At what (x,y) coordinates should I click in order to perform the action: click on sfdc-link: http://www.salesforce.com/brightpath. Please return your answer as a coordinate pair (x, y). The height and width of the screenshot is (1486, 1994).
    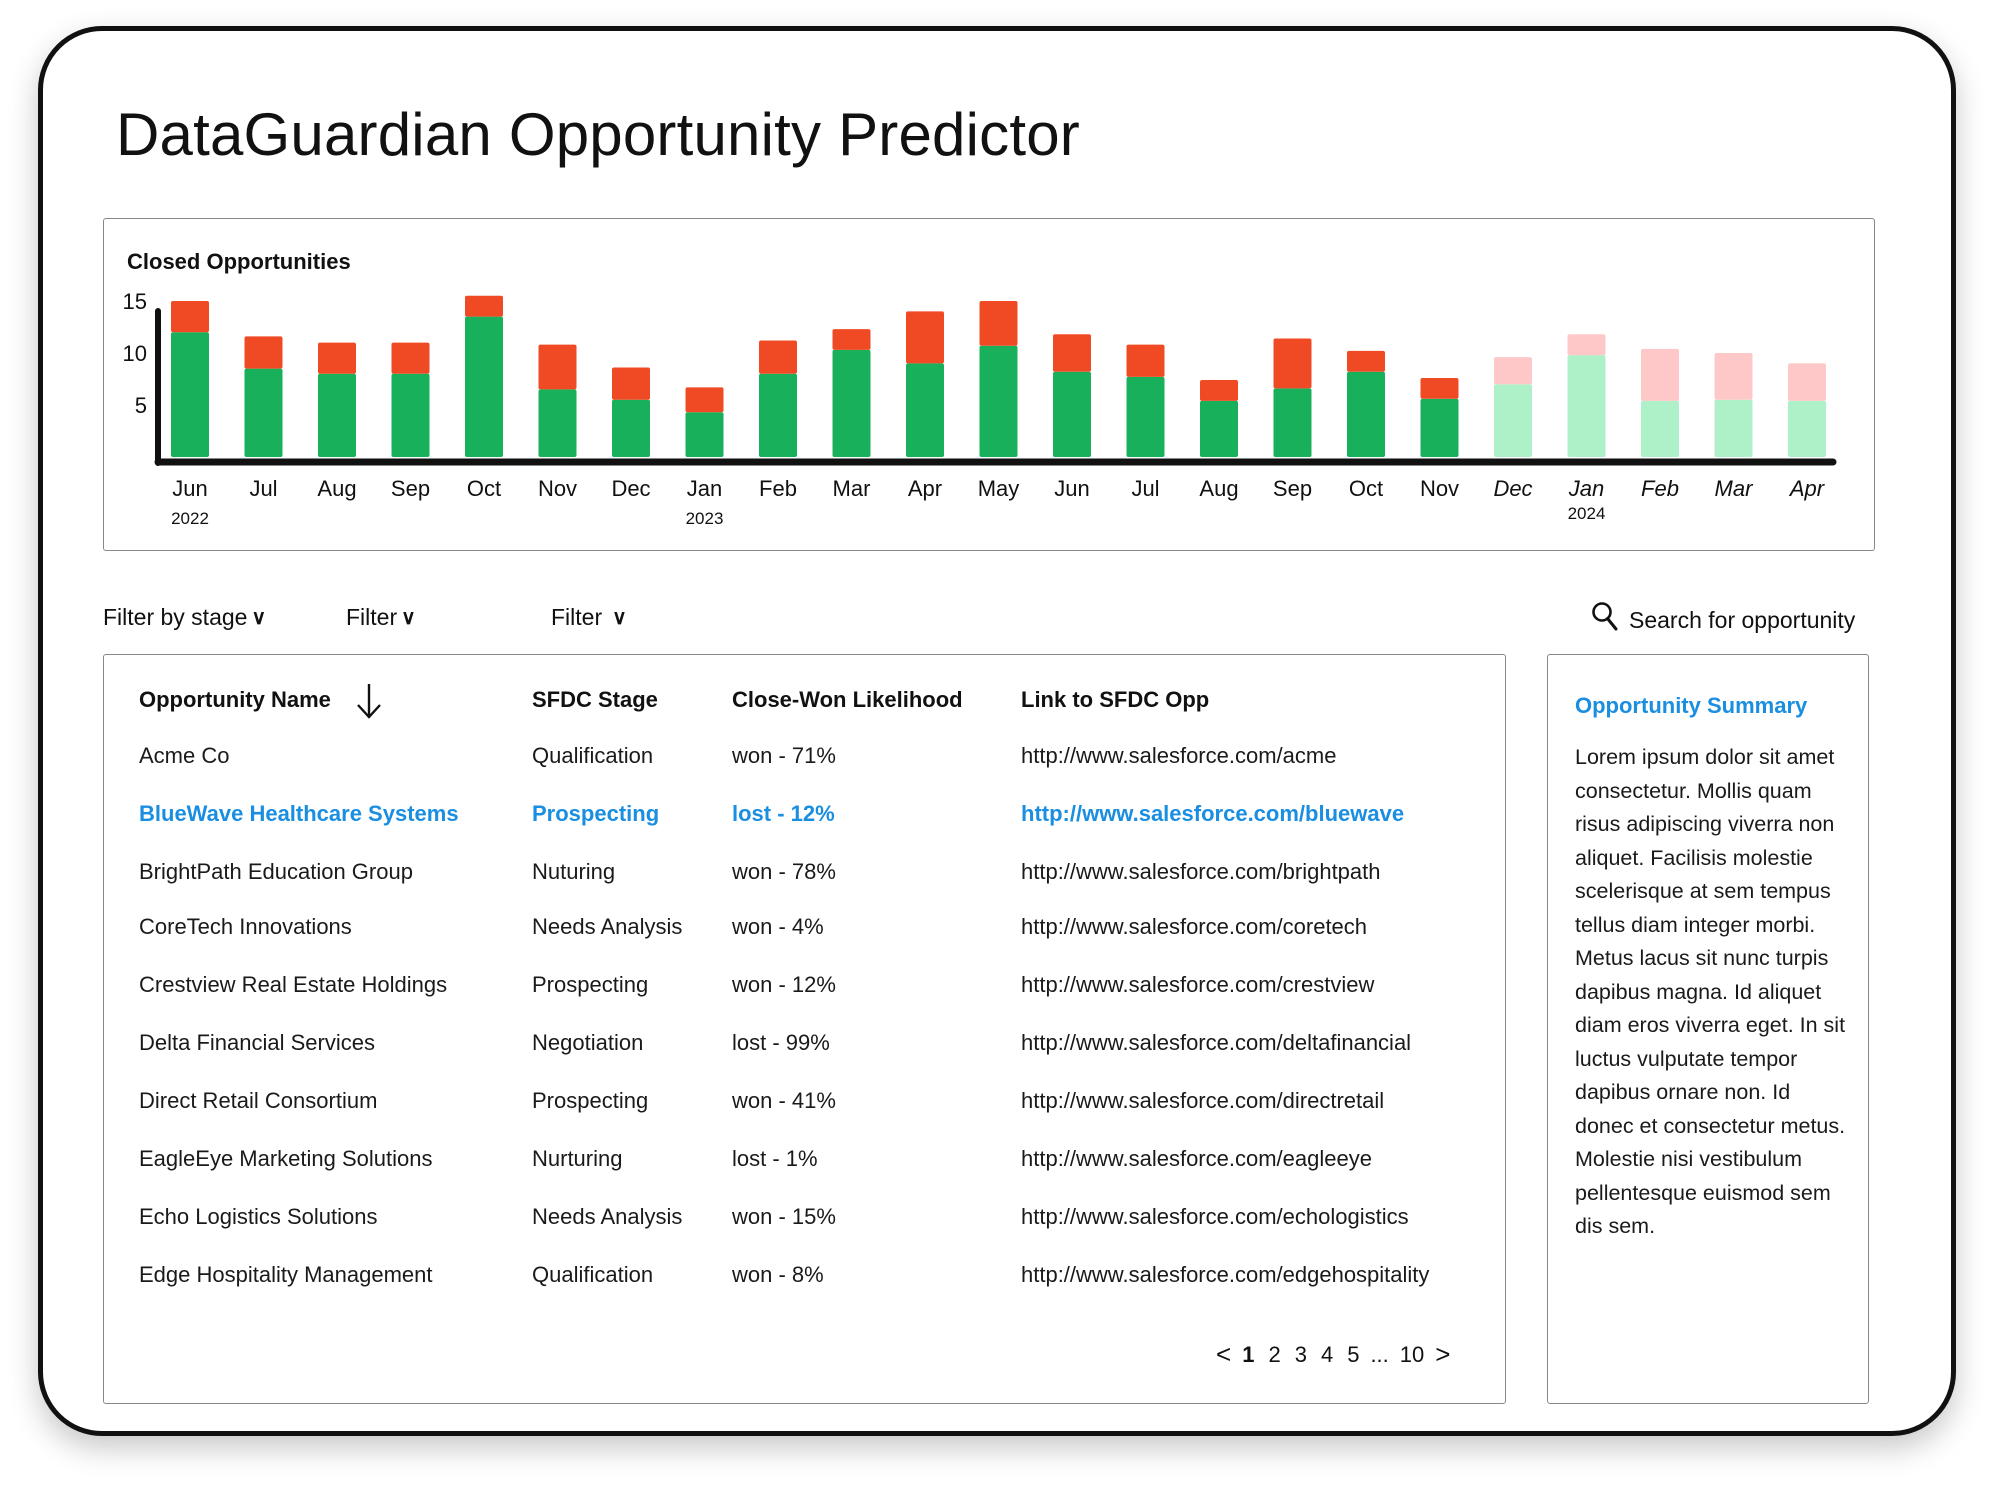
    Looking at the image, I should click on (1201, 871).